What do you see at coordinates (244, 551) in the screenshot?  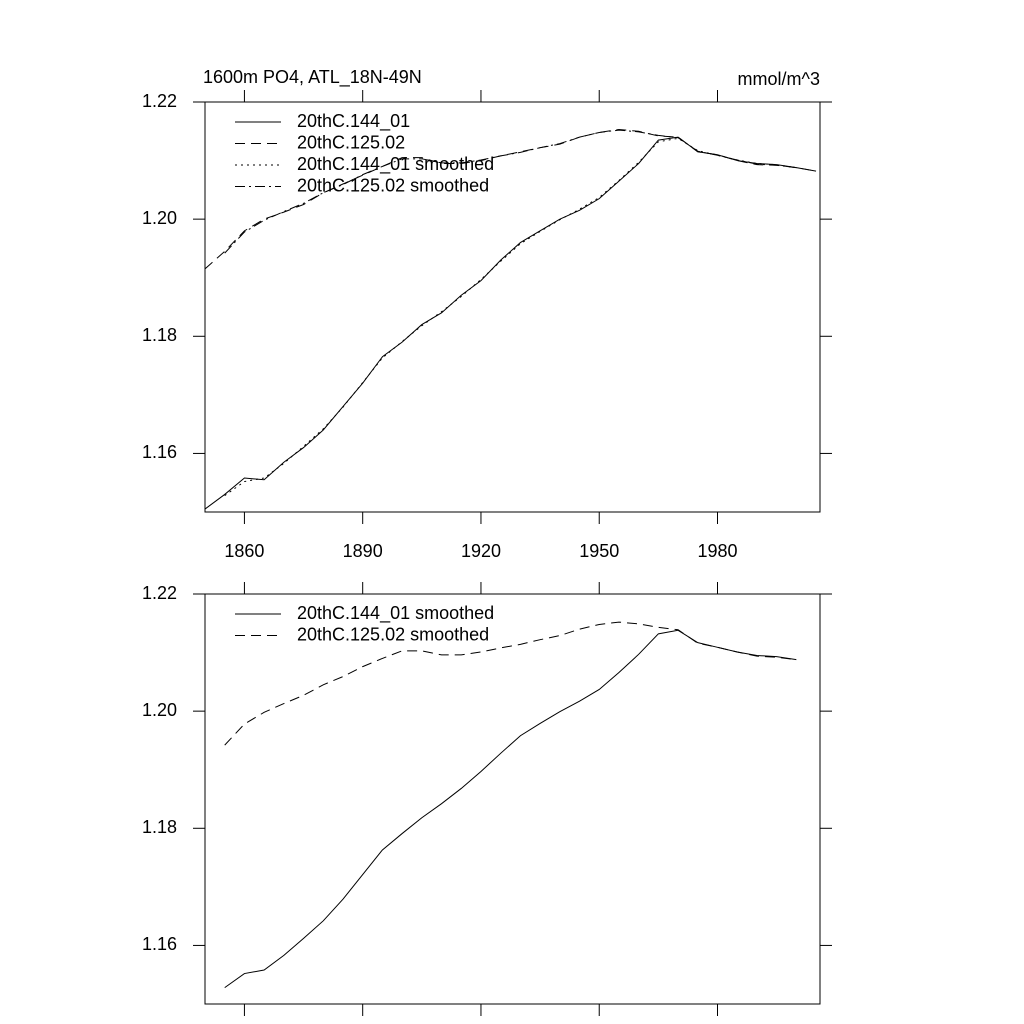 I see `x-tick-label: 1860` at bounding box center [244, 551].